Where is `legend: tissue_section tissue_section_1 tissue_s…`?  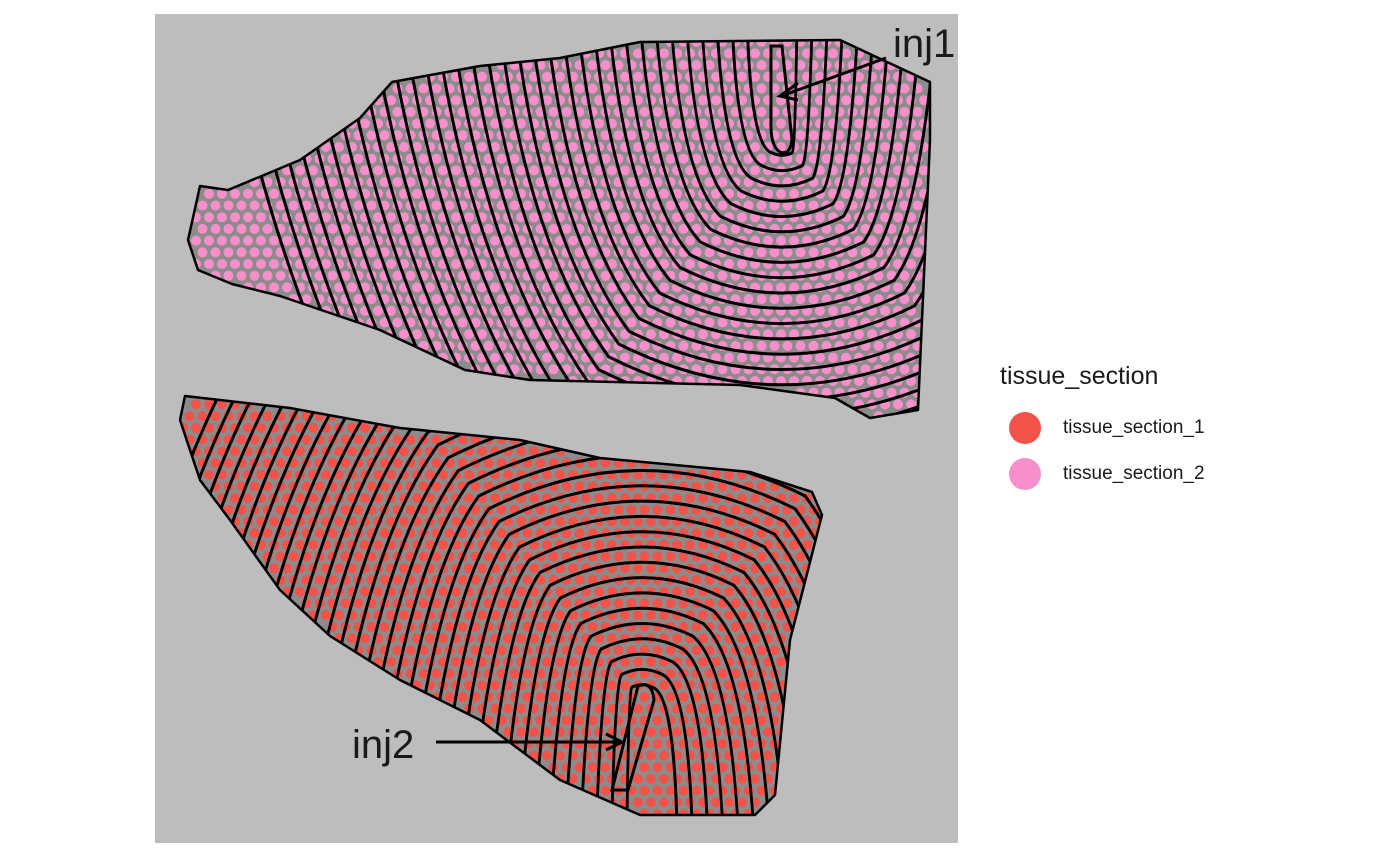
legend: tissue_section tissue_section_1 tissue_s… is located at coordinates (1102, 429).